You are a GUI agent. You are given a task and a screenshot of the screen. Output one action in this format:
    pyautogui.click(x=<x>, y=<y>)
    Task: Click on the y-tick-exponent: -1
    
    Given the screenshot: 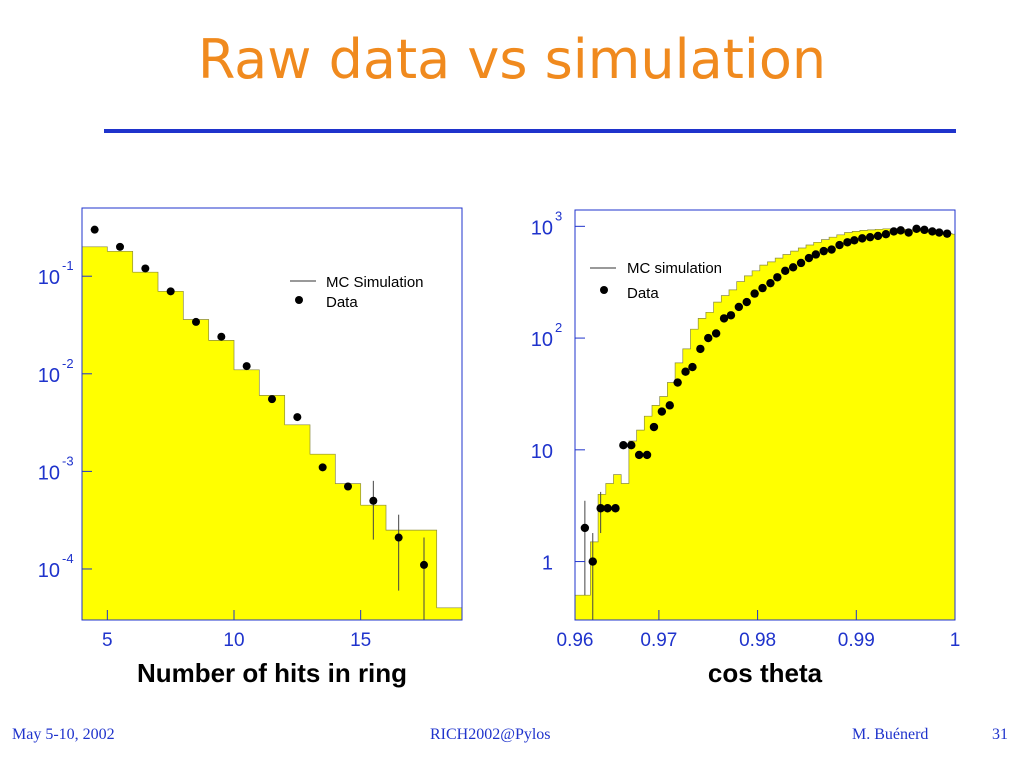 What is the action you would take?
    pyautogui.click(x=68, y=265)
    